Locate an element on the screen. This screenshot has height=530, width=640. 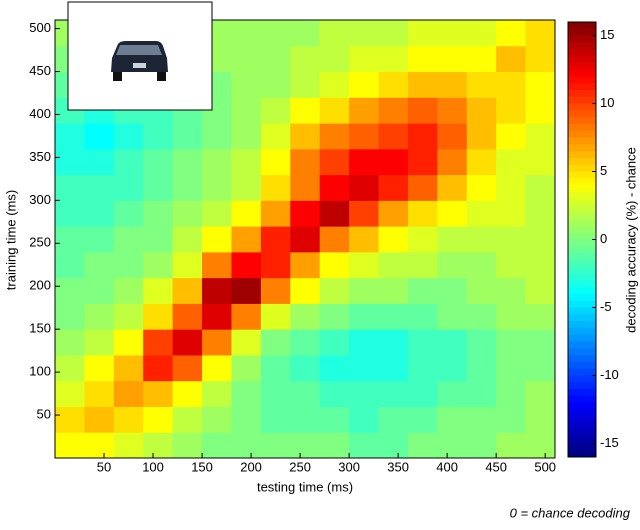
x-axis-label: testing time (ms) is located at coordinates (305, 486).